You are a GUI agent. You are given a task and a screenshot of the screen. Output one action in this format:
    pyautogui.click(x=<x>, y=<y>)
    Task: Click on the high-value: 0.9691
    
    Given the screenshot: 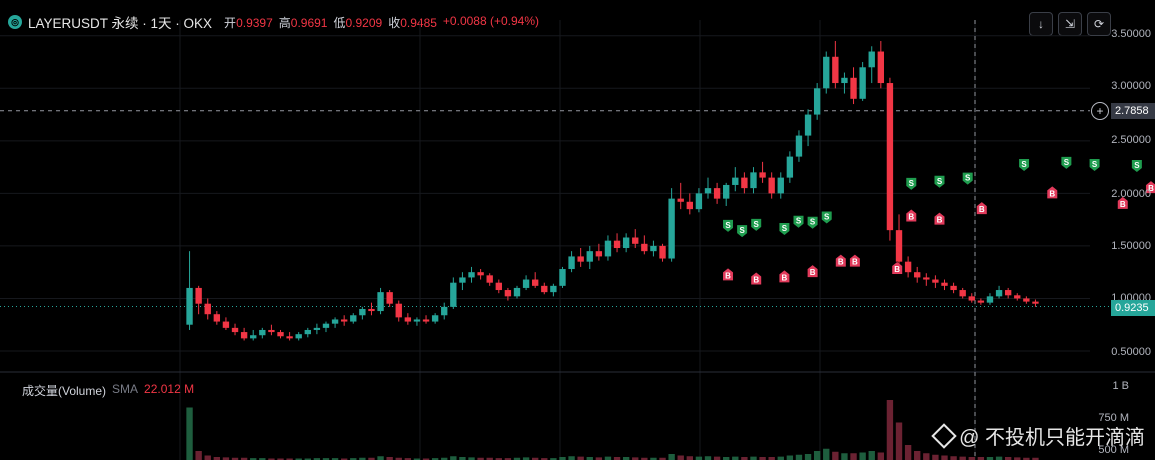 What is the action you would take?
    pyautogui.click(x=309, y=22)
    